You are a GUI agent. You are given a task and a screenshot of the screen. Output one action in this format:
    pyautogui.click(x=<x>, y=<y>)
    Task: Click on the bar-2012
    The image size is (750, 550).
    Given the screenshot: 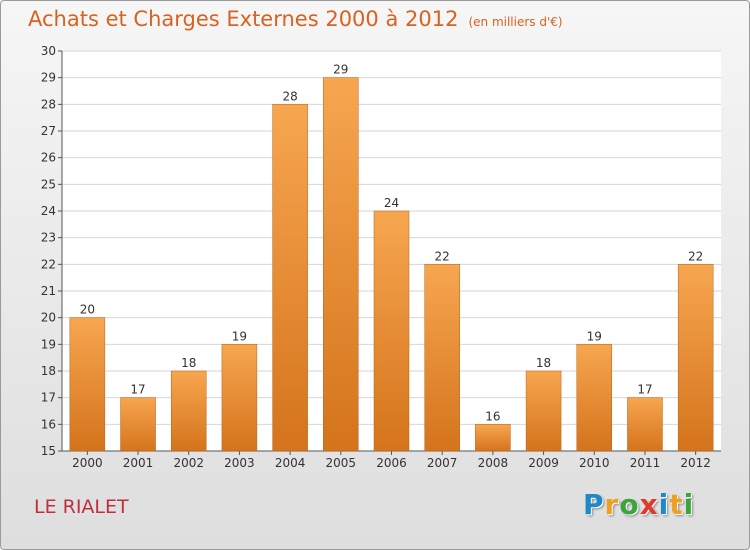 What is the action you would take?
    pyautogui.click(x=695, y=358)
    